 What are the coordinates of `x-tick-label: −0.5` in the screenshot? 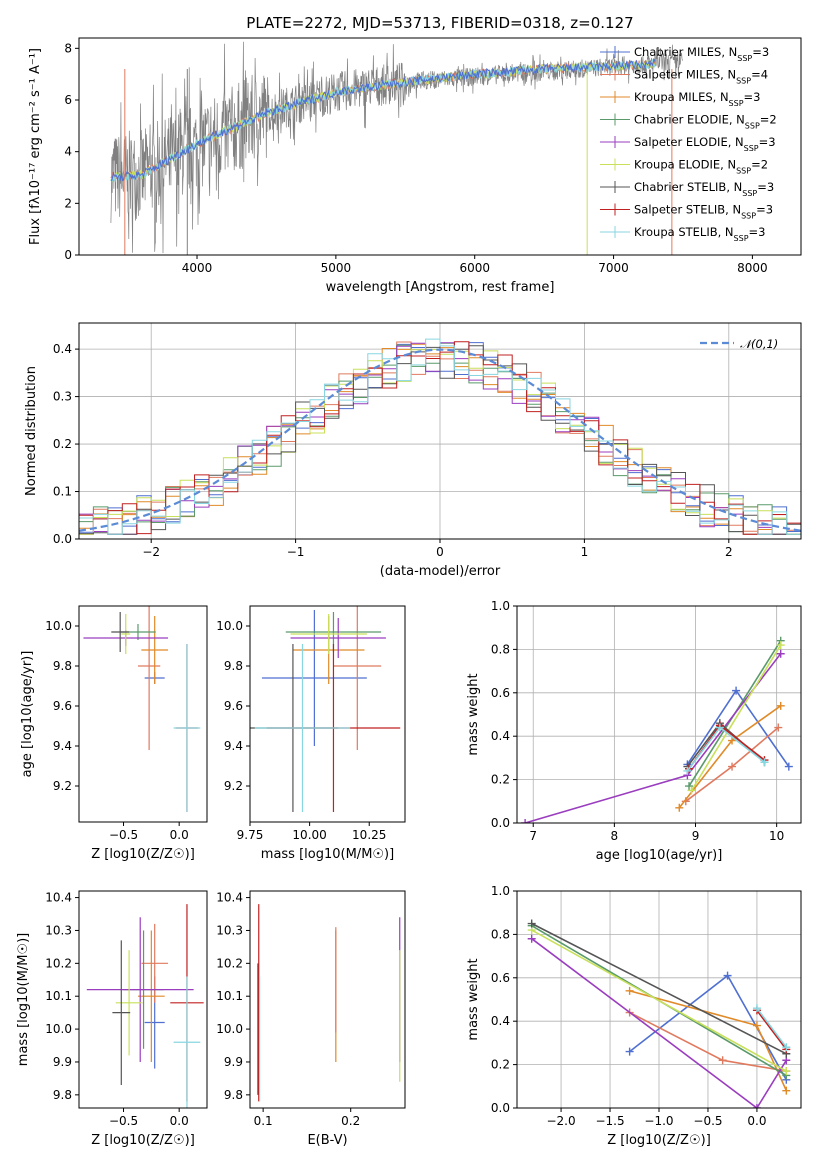 It's located at (123, 835).